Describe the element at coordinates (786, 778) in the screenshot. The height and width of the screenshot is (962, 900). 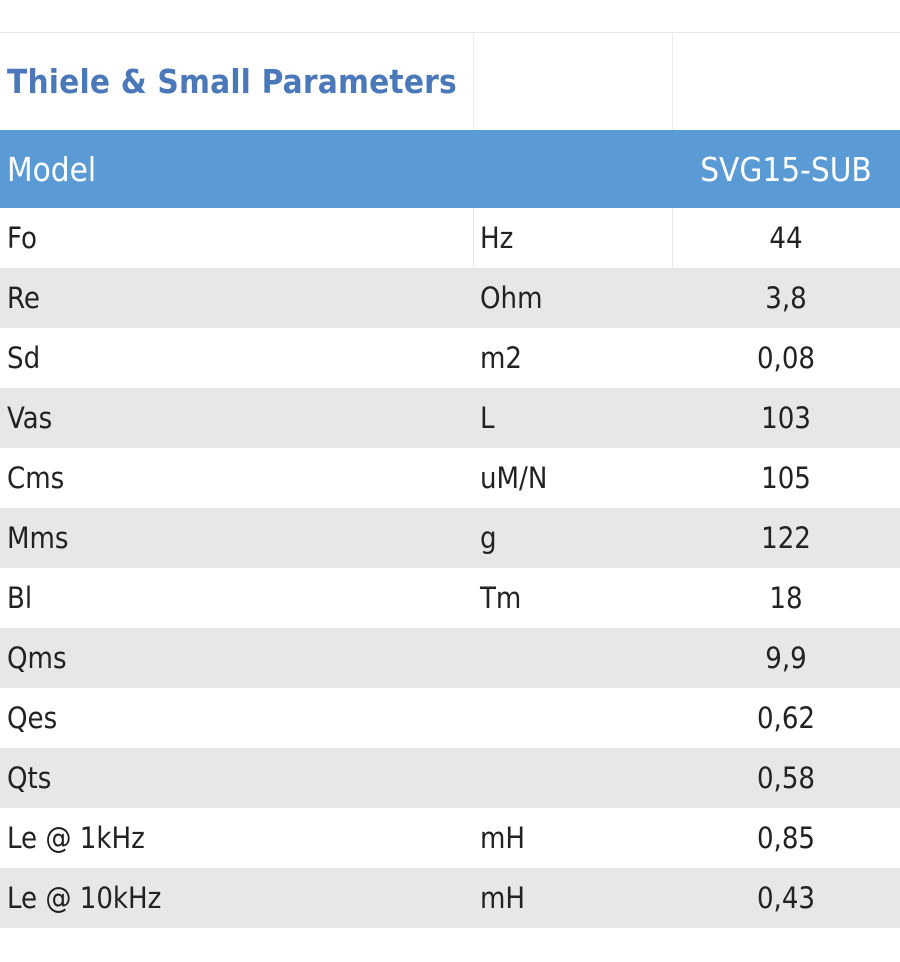
I see `param-value: 0,58` at that location.